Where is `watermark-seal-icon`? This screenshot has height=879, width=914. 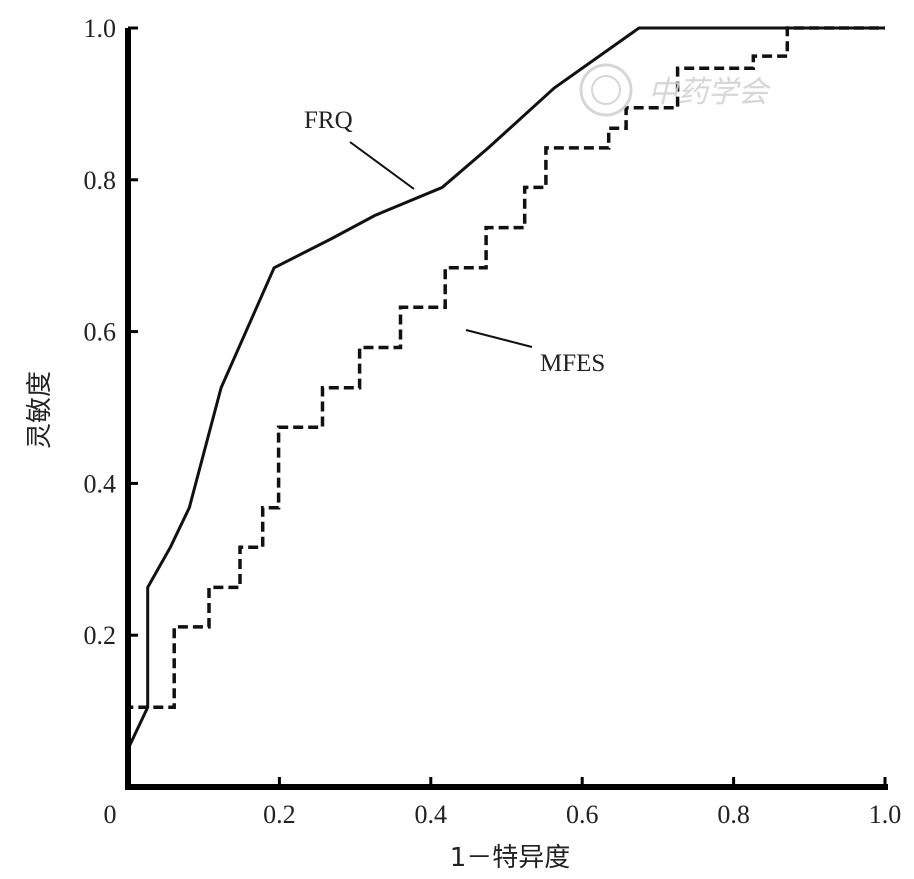 watermark-seal-icon is located at coordinates (606, 90).